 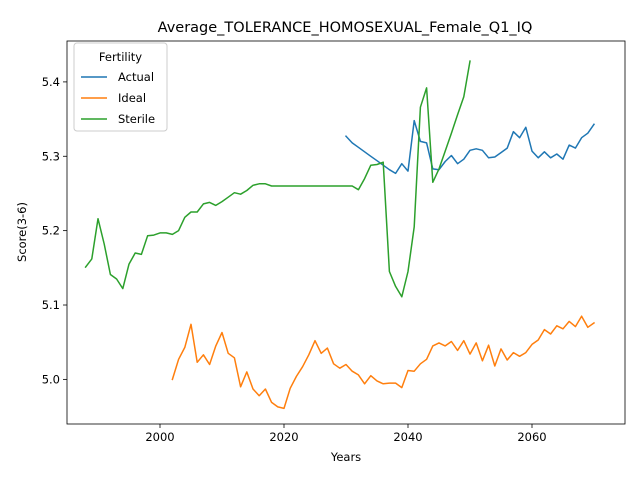 What do you see at coordinates (22, 232) in the screenshot?
I see `y-axis-label: Score(3-6)` at bounding box center [22, 232].